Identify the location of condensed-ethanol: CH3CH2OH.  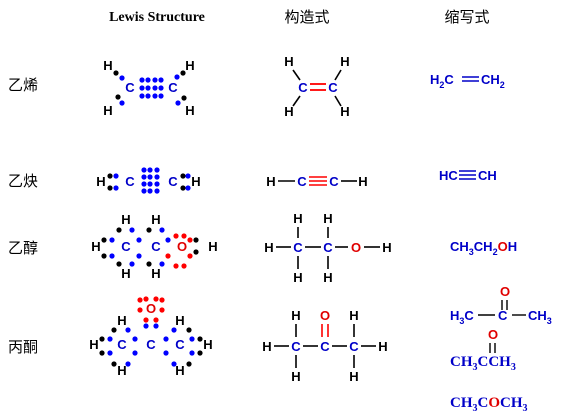
(483, 248).